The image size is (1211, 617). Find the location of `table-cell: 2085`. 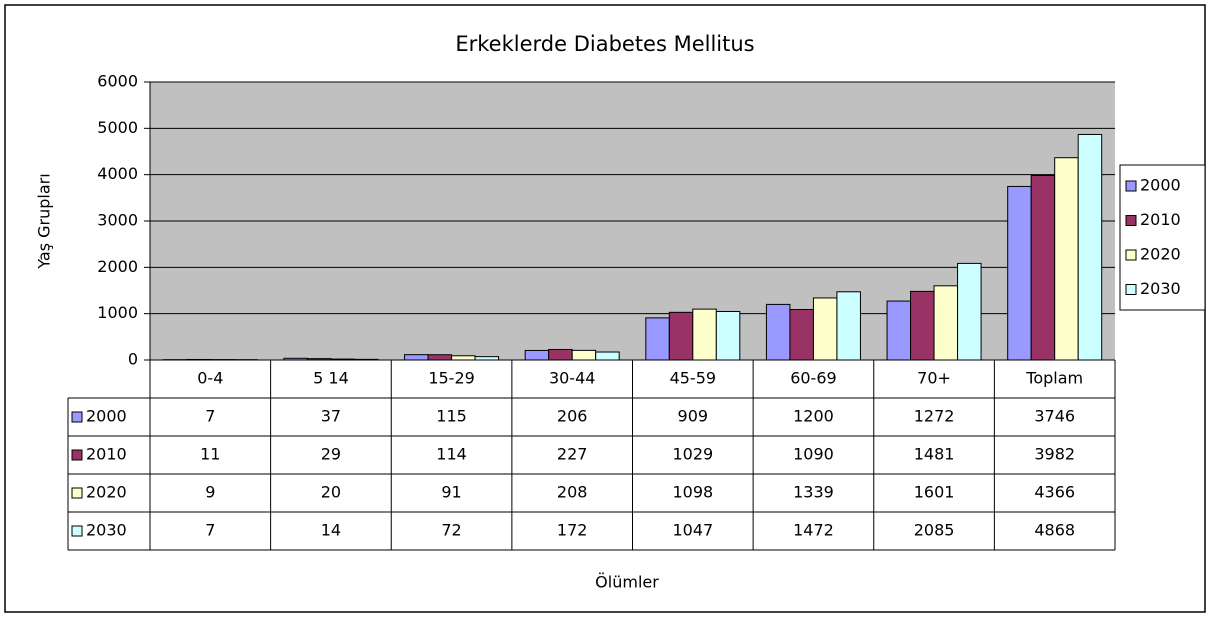

table-cell: 2085 is located at coordinates (934, 530).